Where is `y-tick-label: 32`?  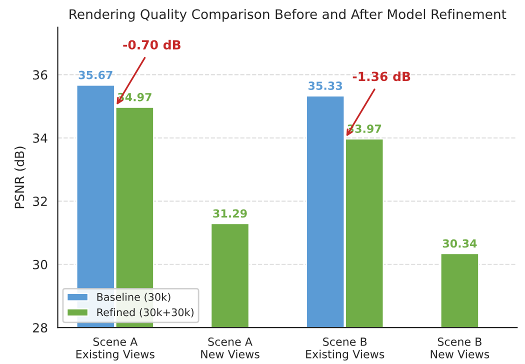
y-tick-label: 32 is located at coordinates (40, 201).